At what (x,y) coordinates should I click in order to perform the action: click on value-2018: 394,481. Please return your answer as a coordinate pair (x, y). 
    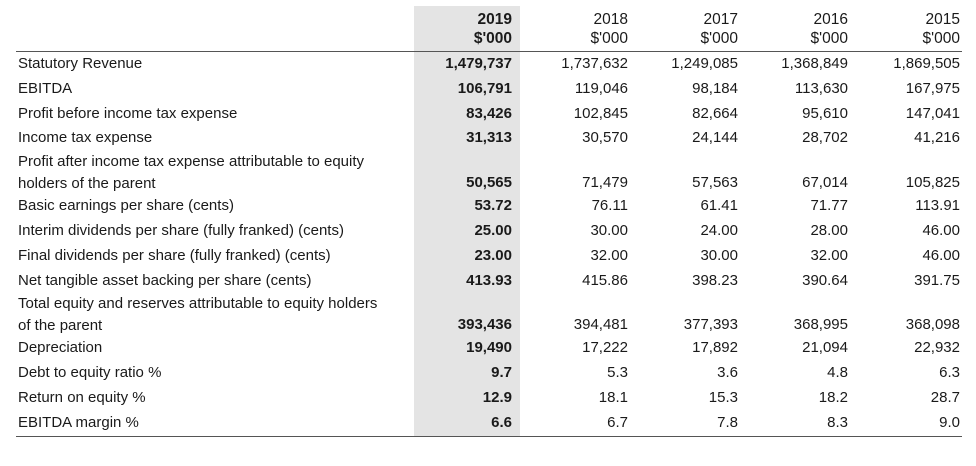
    Looking at the image, I should click on (600, 324).